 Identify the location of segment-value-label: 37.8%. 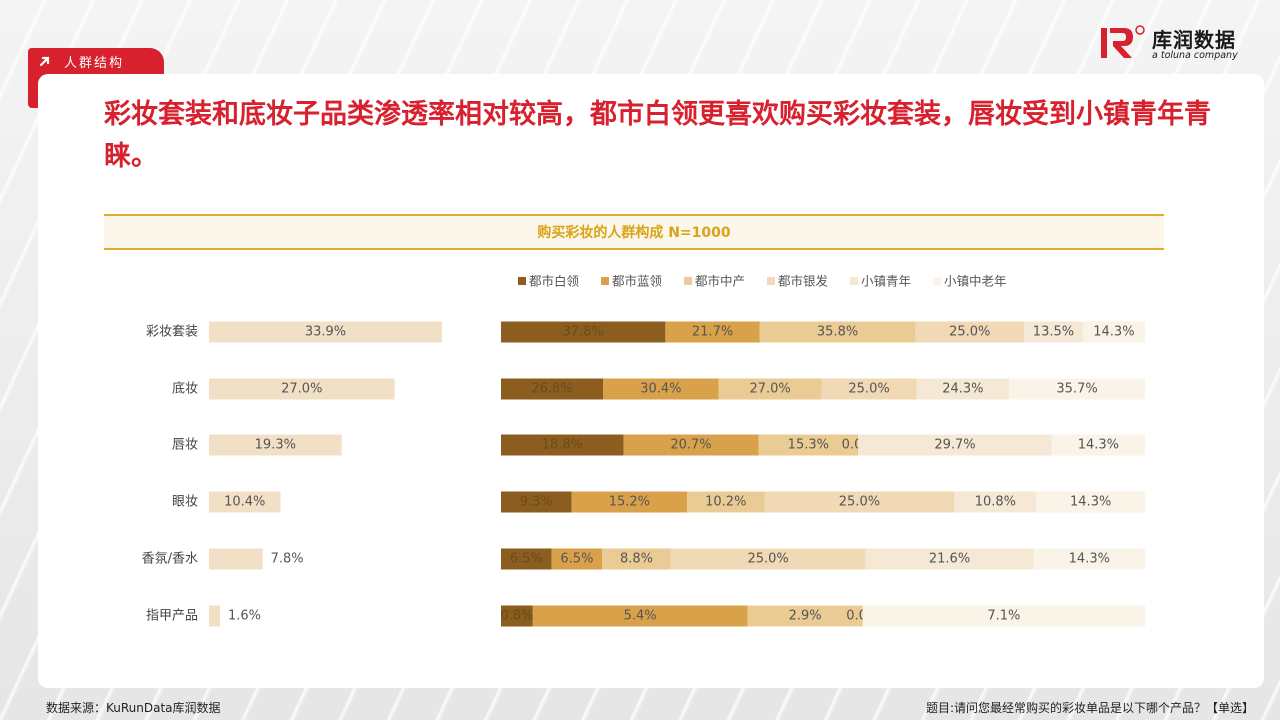
(583, 332).